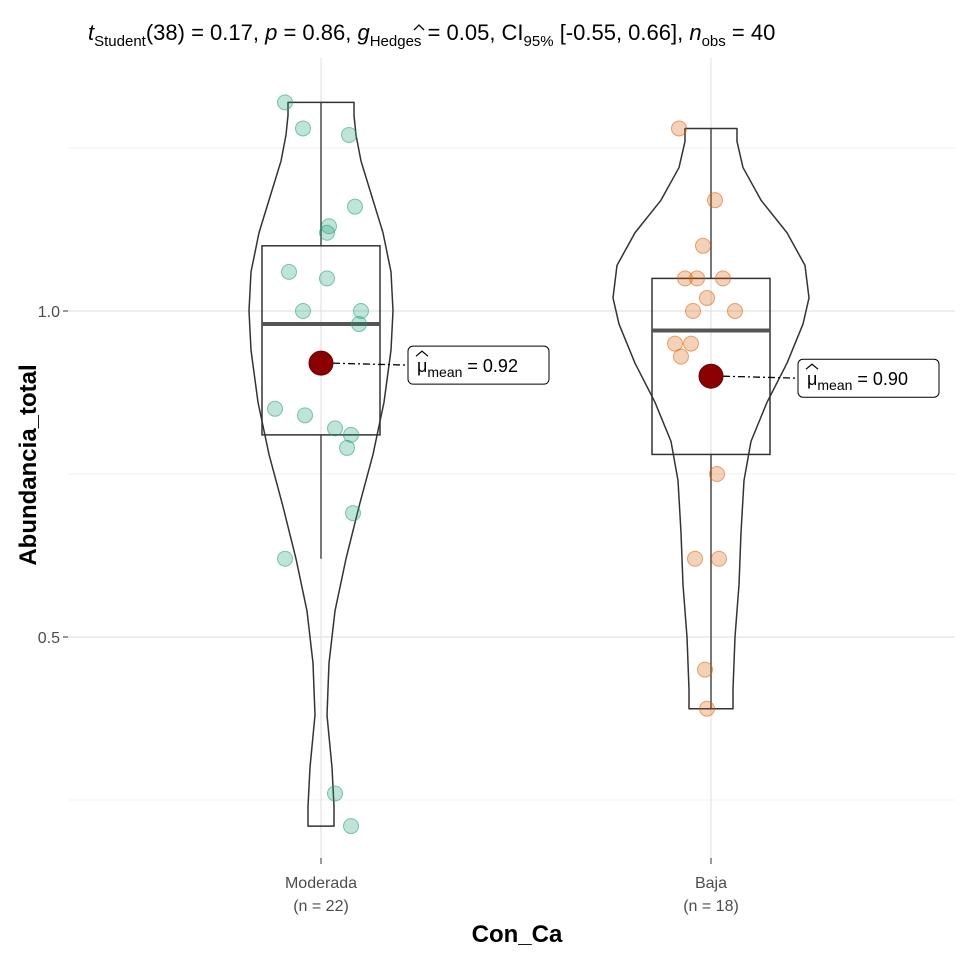 The height and width of the screenshot is (960, 960). I want to click on x-tick-label: Baja, so click(711, 883).